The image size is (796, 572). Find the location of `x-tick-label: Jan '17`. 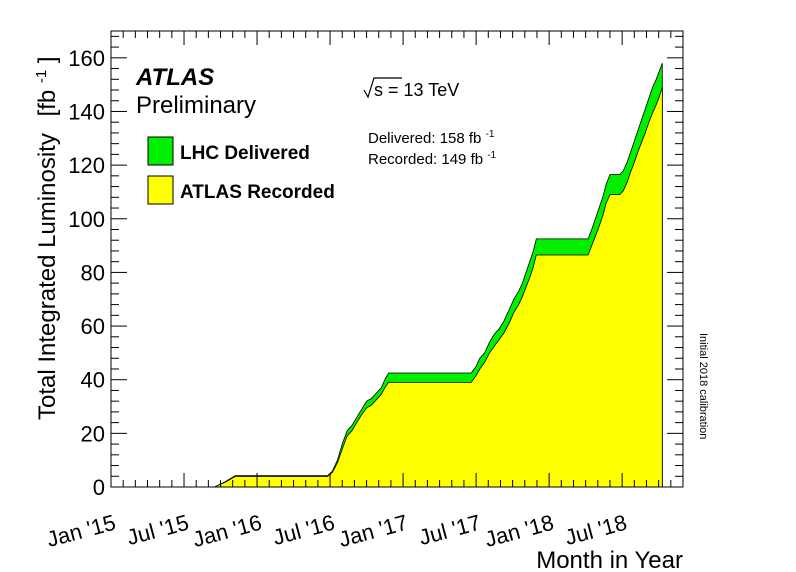

x-tick-label: Jan '17 is located at coordinates (373, 531).